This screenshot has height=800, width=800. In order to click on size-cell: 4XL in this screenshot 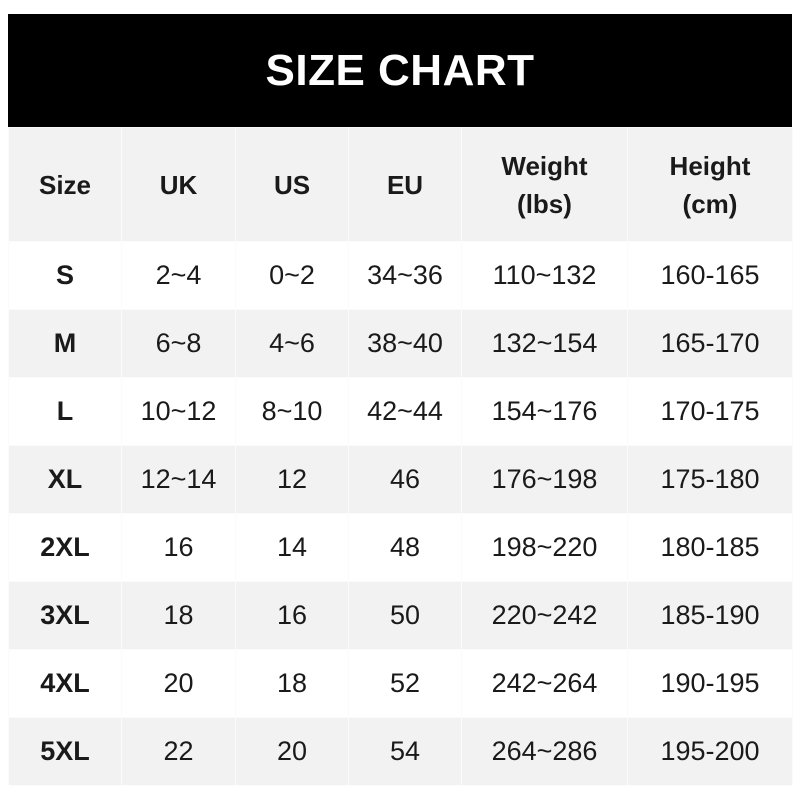, I will do `click(65, 683)`.